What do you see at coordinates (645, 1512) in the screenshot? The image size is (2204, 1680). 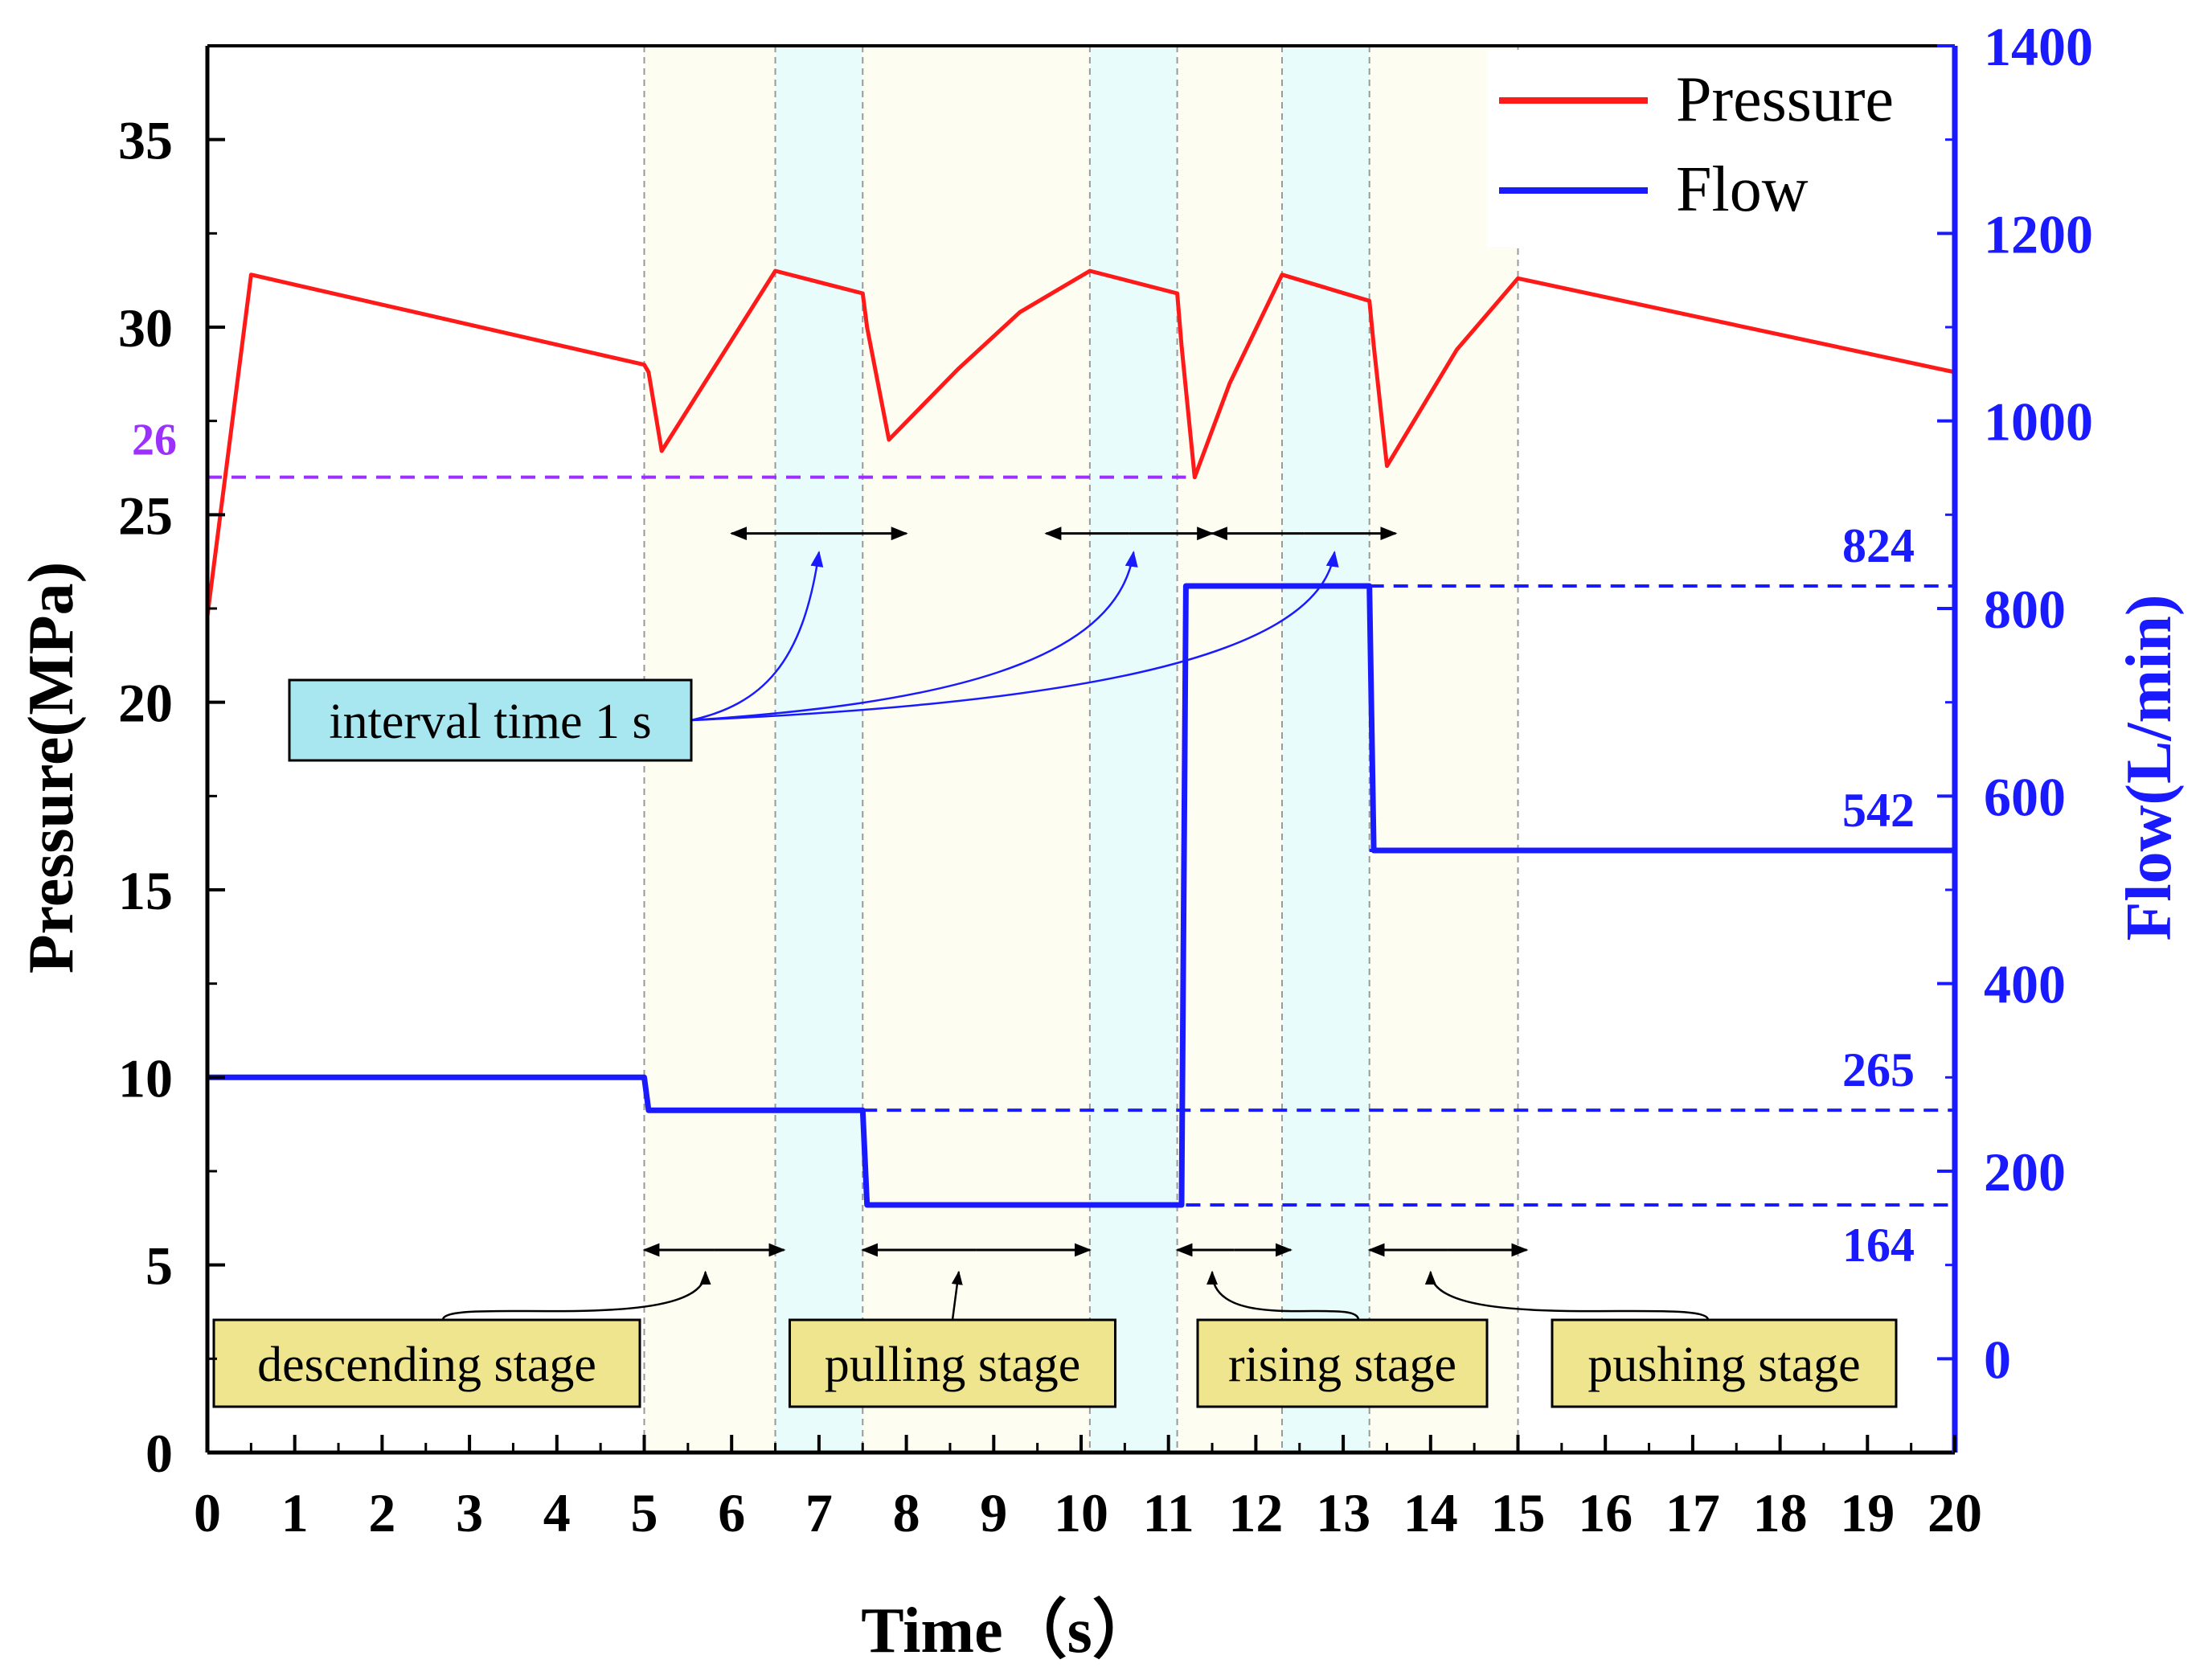 I see `x-tick-label: 5` at bounding box center [645, 1512].